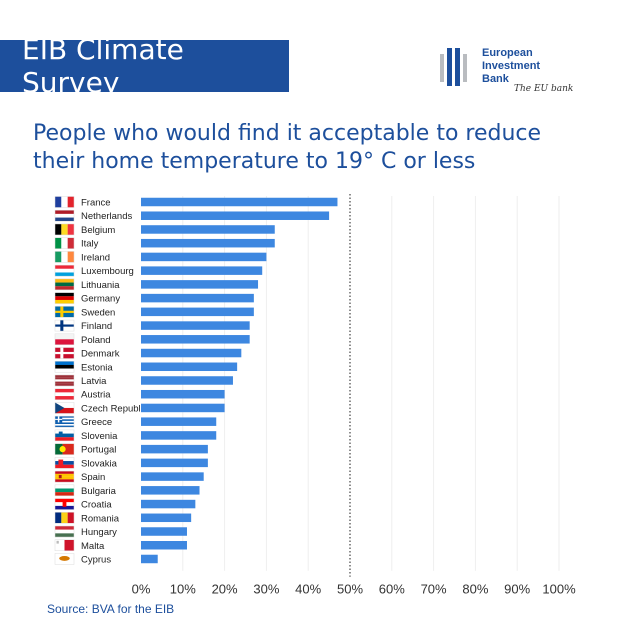 This screenshot has height=621, width=621. I want to click on logo-text: European Investment Bank, so click(511, 66).